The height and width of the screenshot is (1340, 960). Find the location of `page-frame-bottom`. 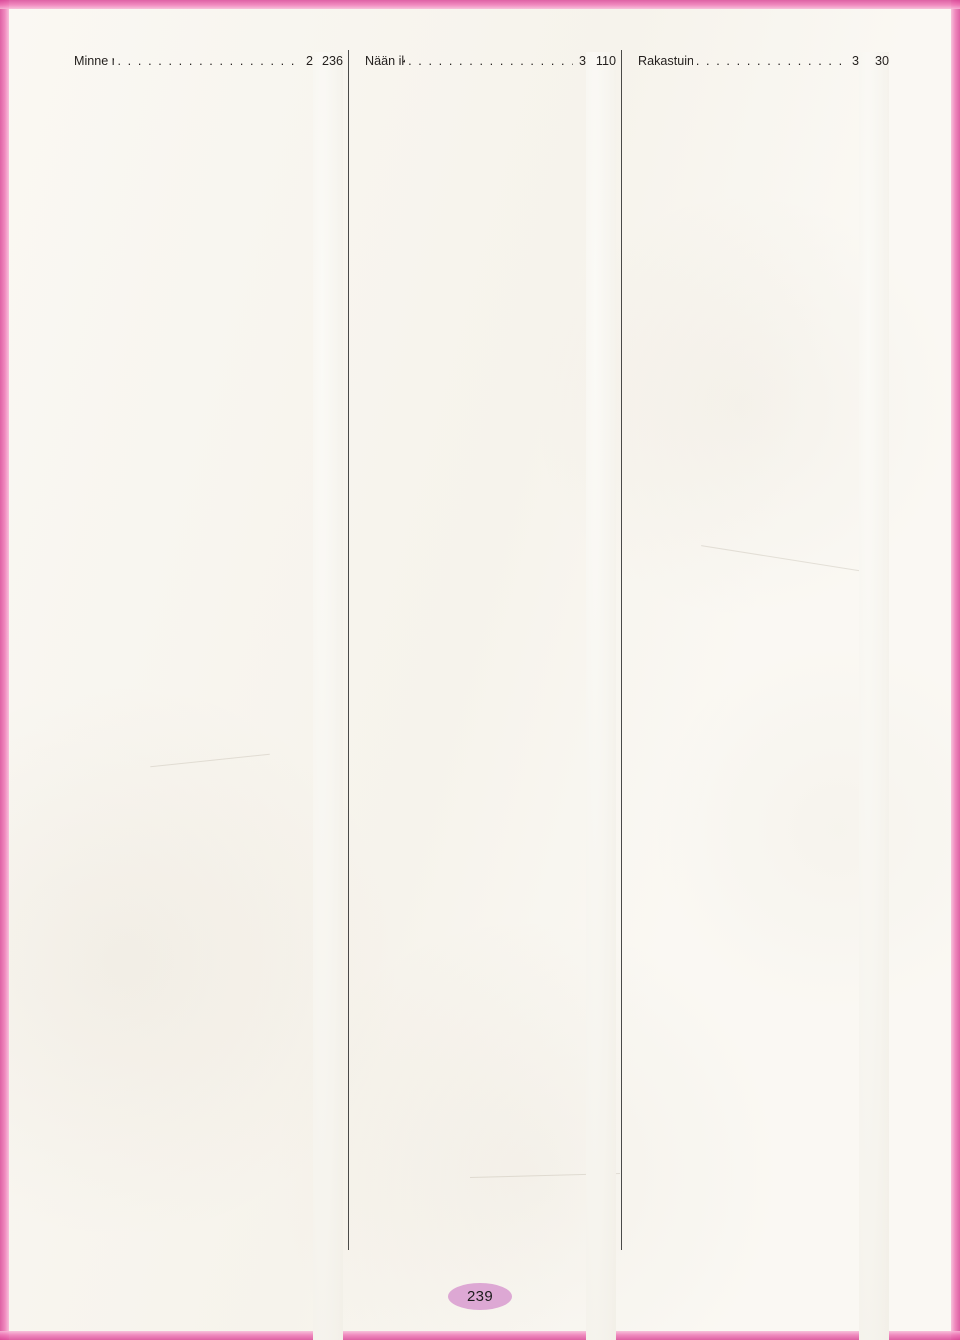

page-frame-bottom is located at coordinates (480, 1335).